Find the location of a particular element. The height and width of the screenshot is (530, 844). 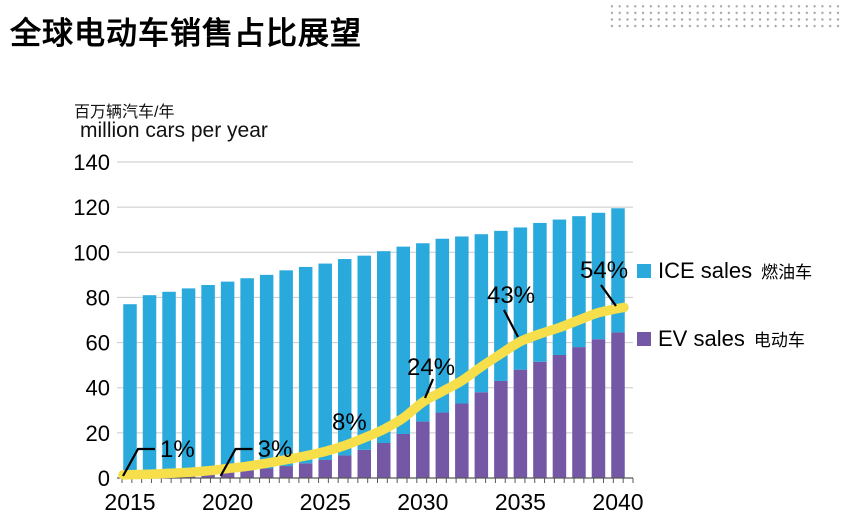

bar-ev-2024 is located at coordinates (305, 470).